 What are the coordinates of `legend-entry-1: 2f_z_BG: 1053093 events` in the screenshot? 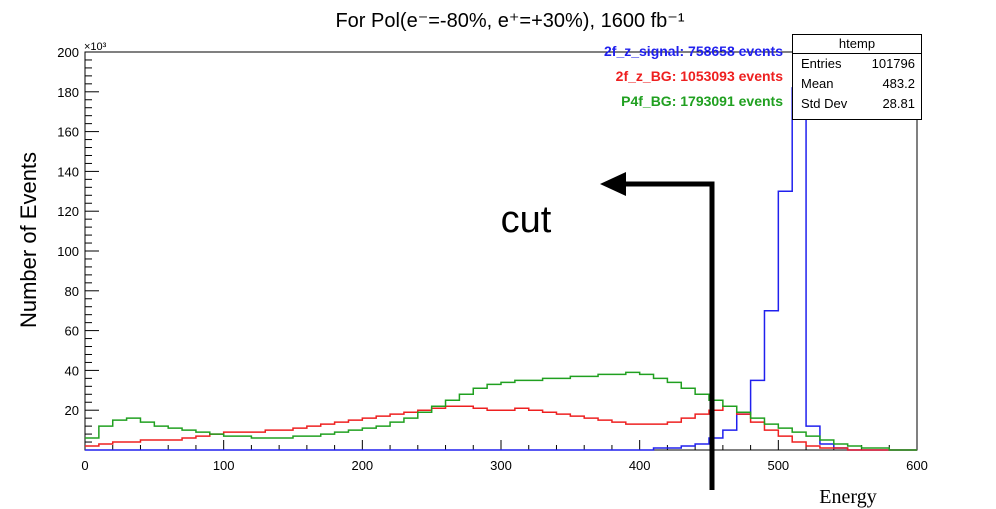 It's located at (700, 76).